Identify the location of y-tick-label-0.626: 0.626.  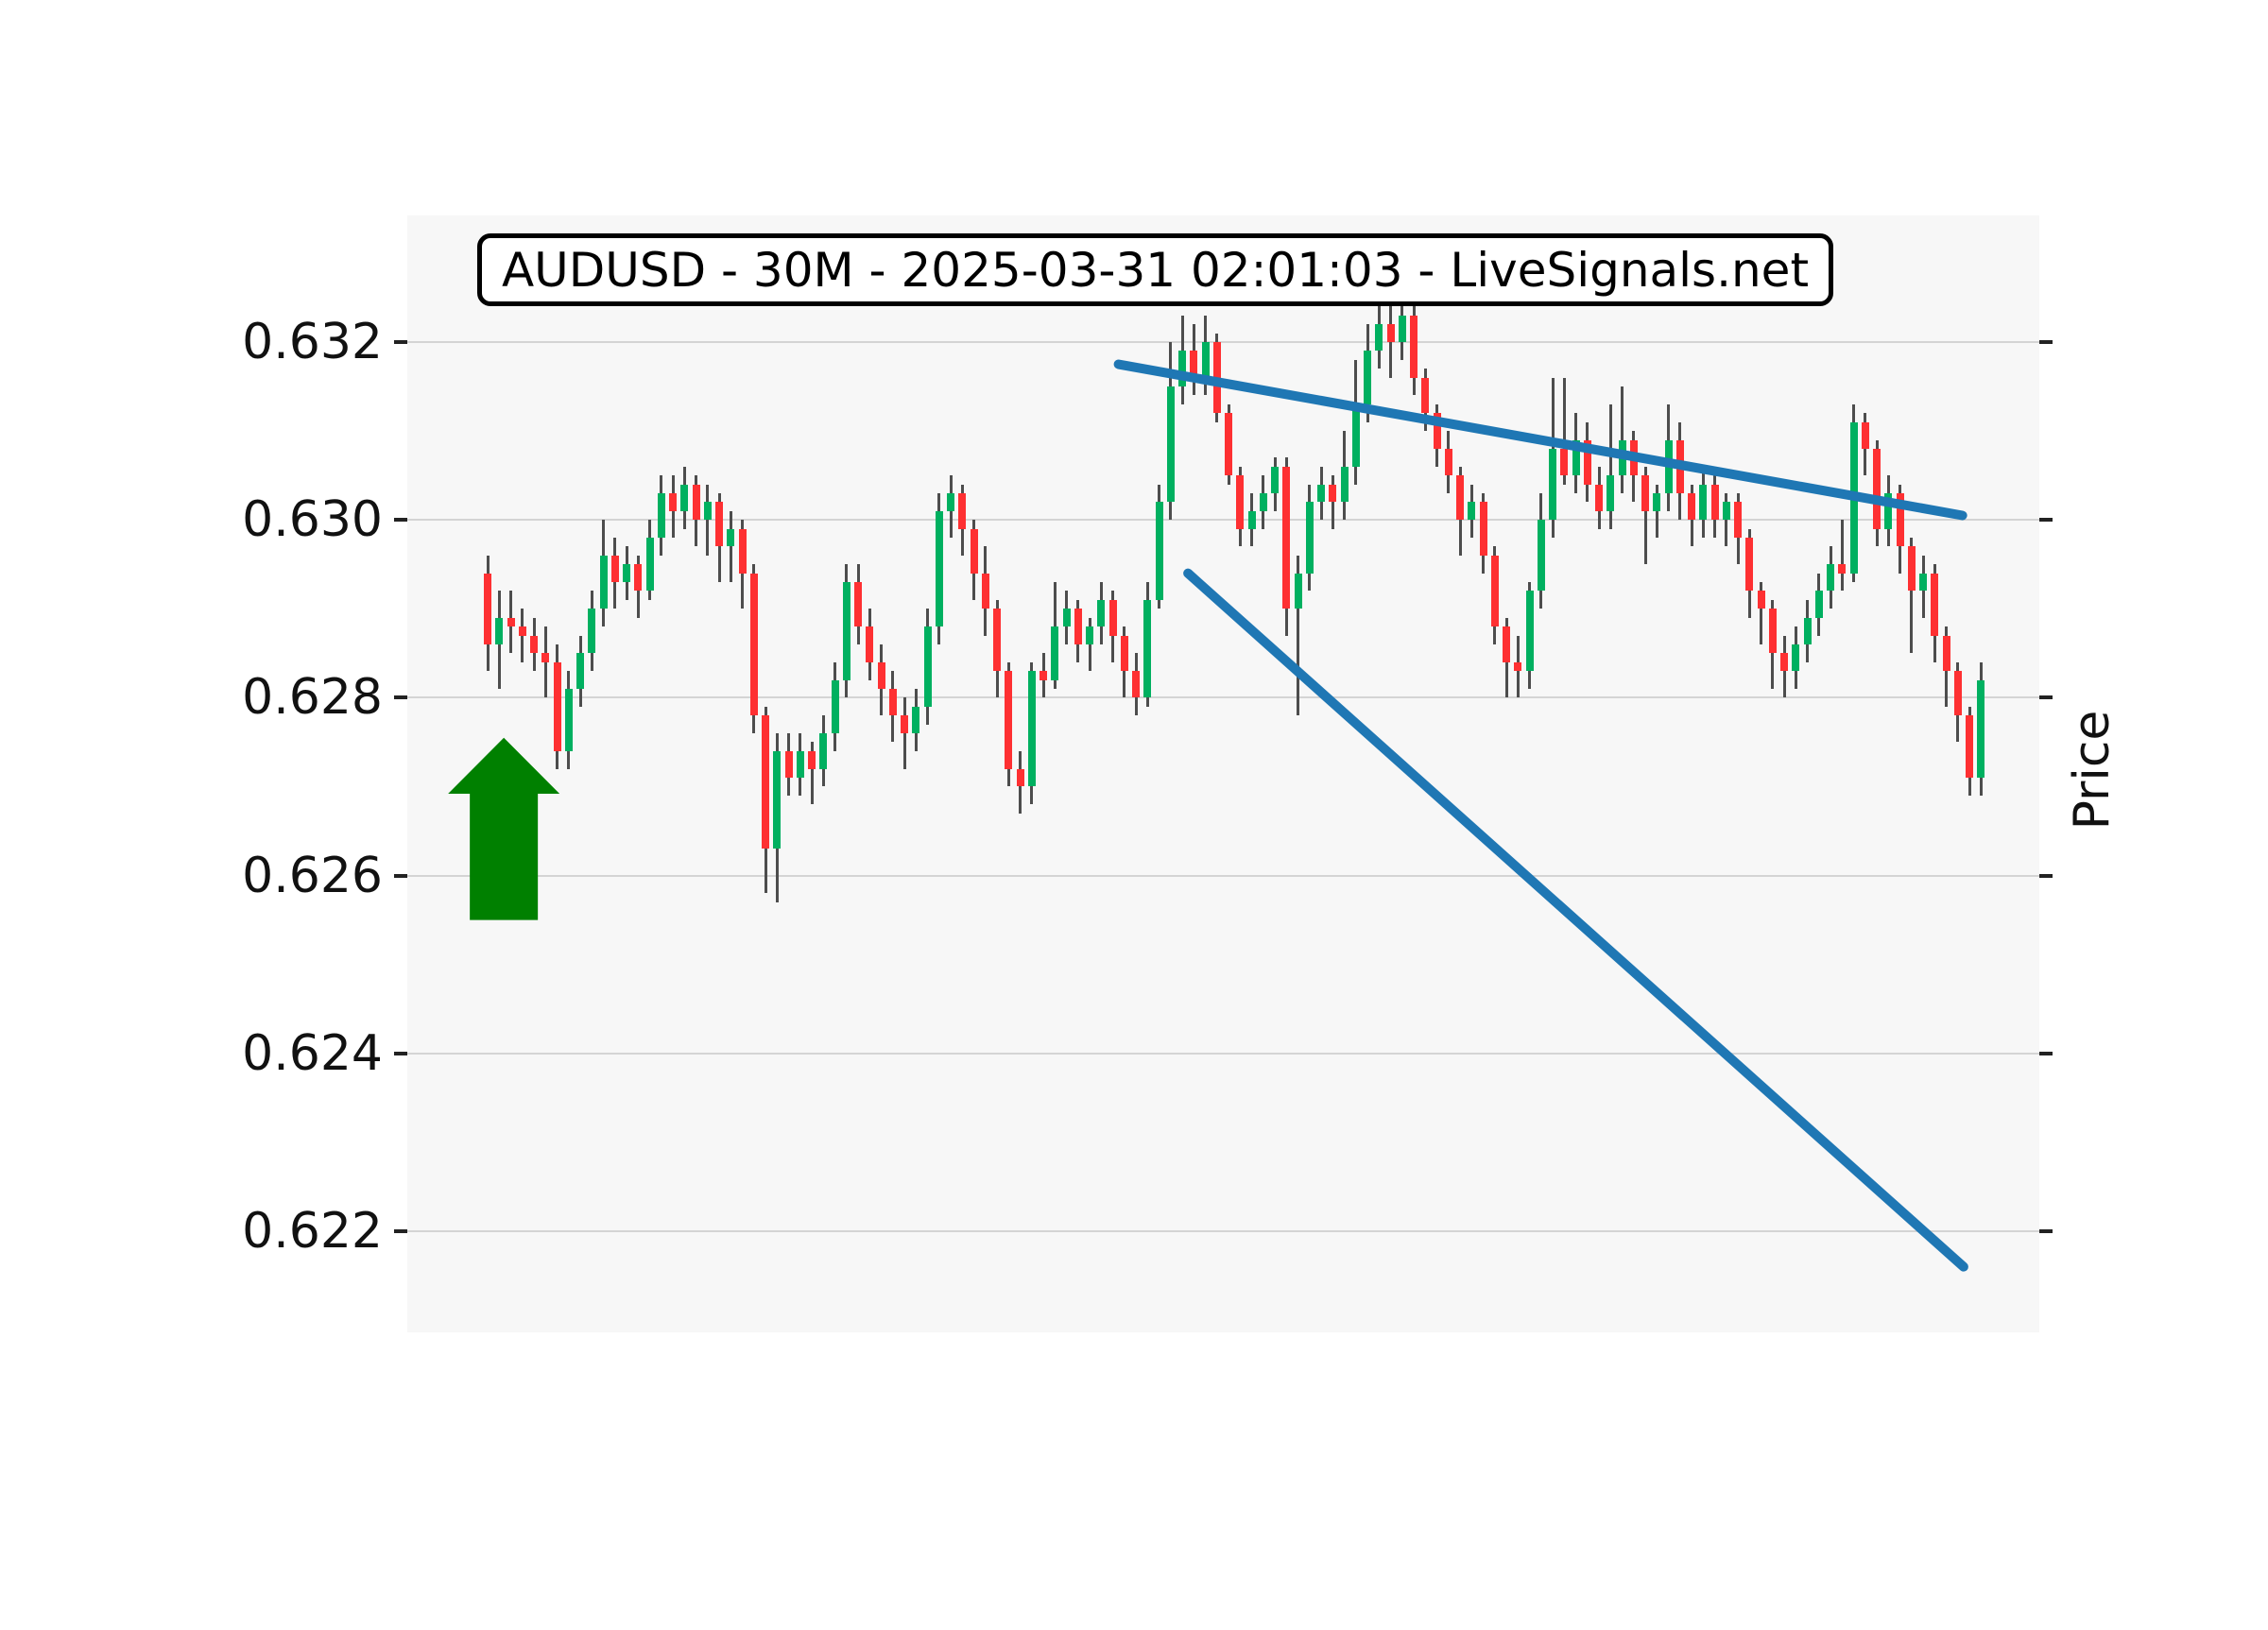
(312, 876).